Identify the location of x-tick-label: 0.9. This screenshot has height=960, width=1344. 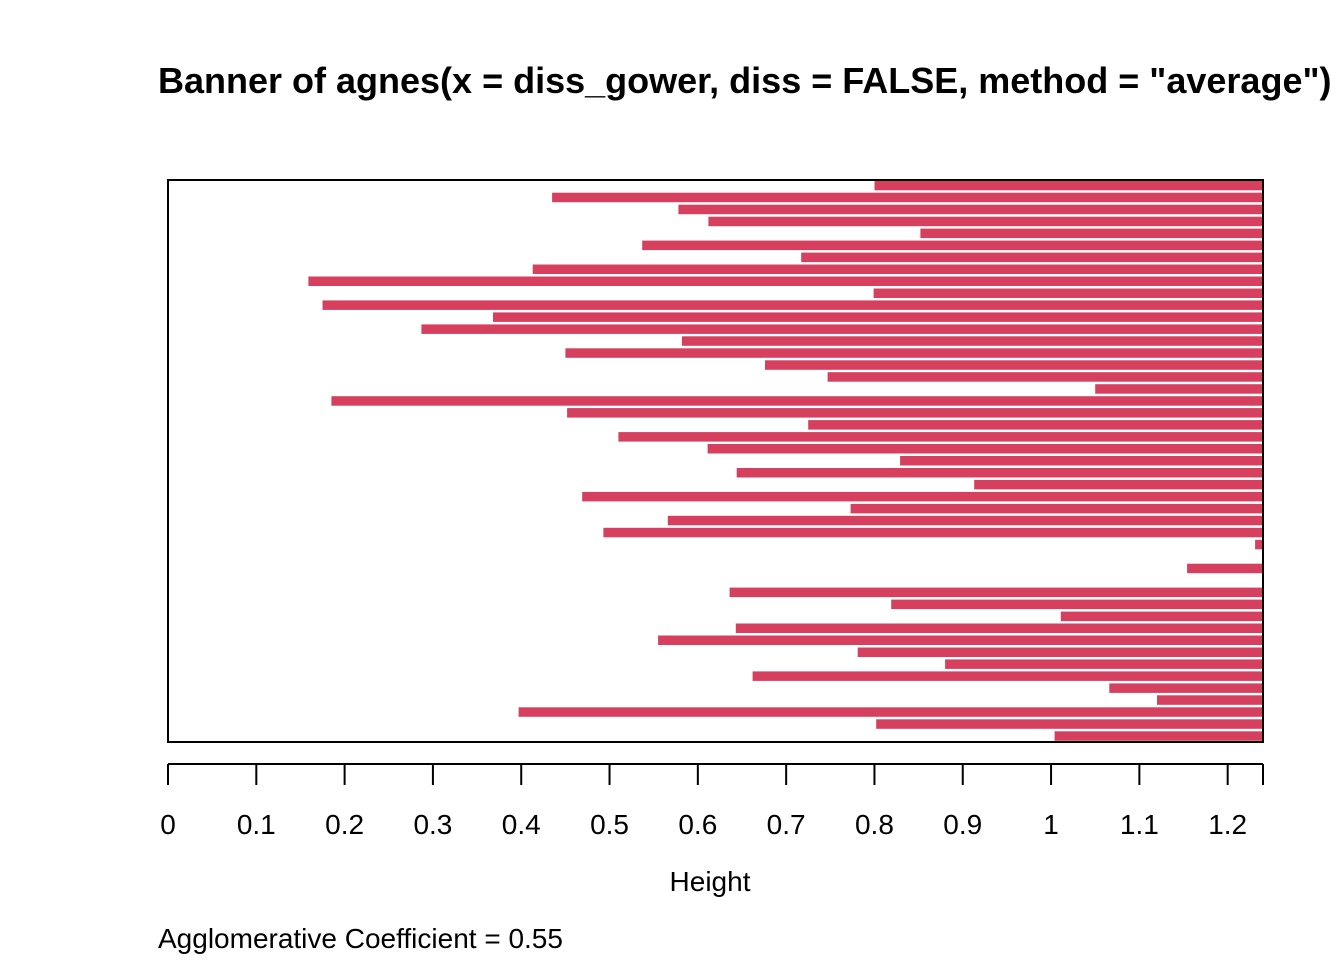
(962, 824).